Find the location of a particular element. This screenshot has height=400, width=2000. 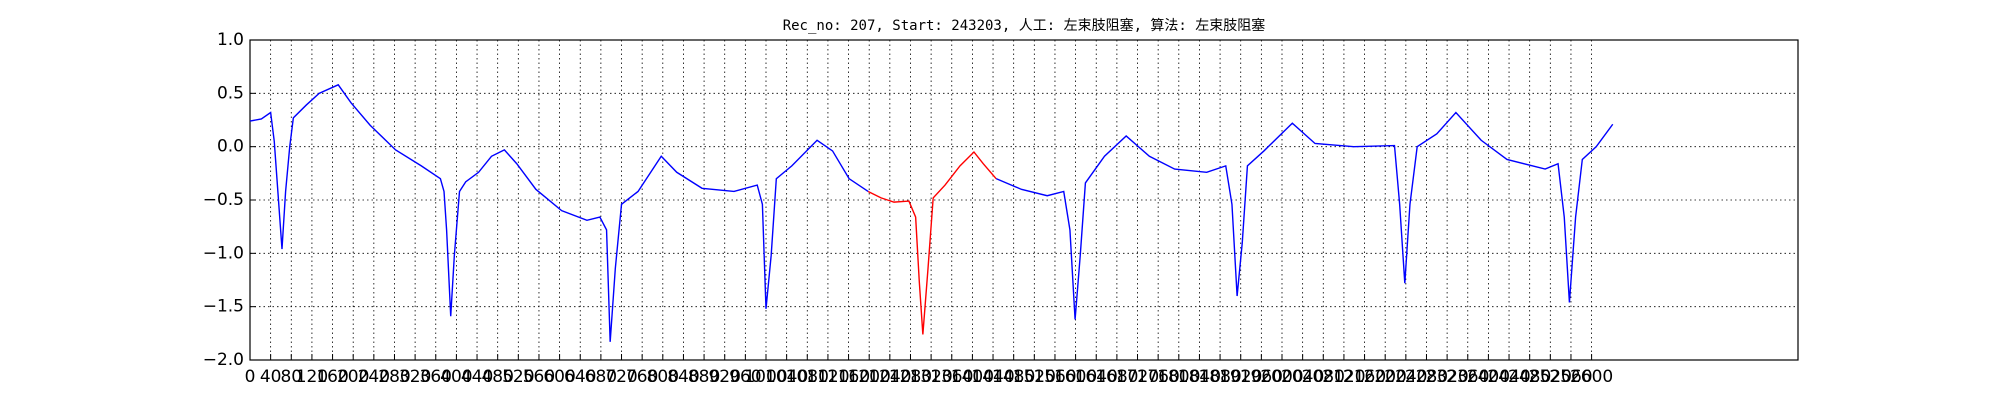

y-tick-label: 0.5 is located at coordinates (230, 93).